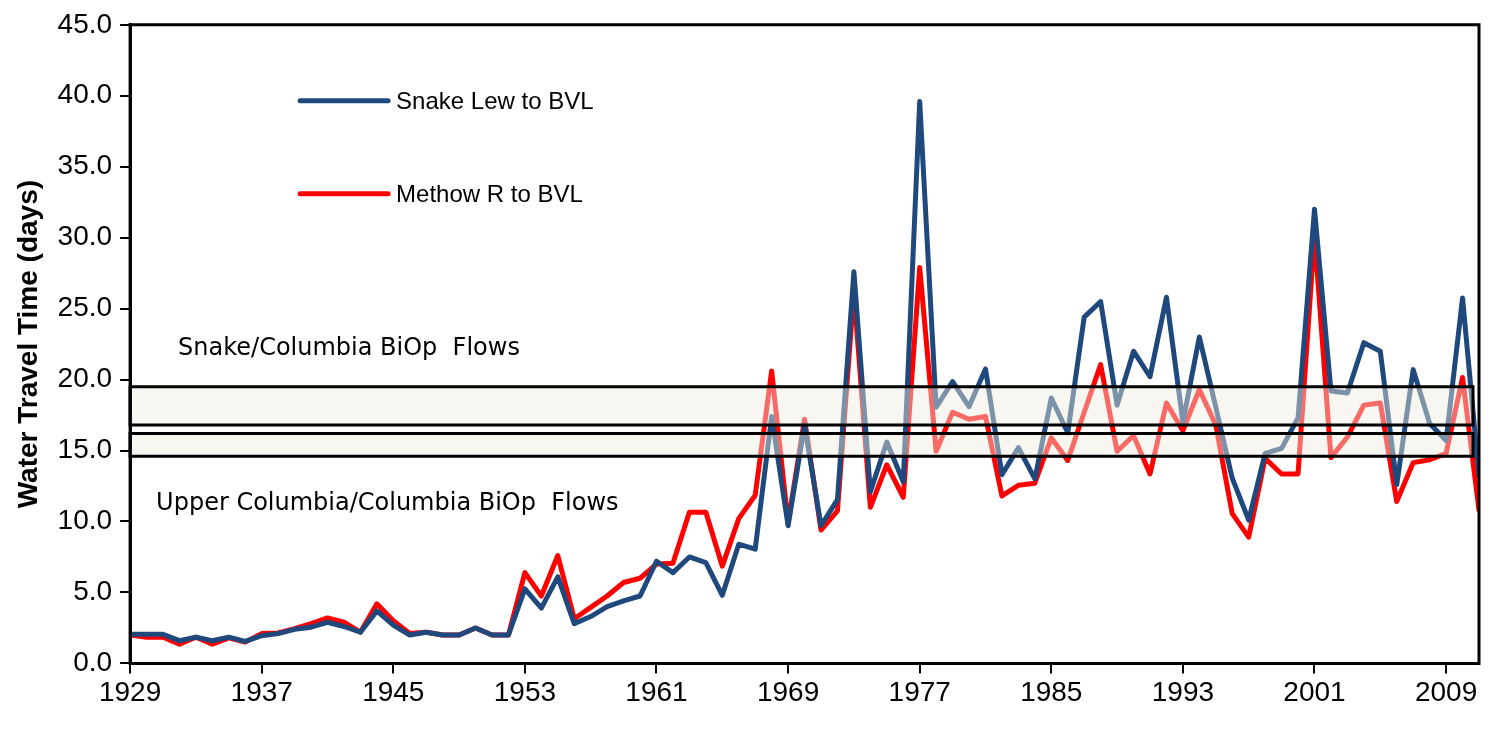 The height and width of the screenshot is (735, 1493). I want to click on band-label: Upper Columbia/Columbia BiOp Flows, so click(387, 502).